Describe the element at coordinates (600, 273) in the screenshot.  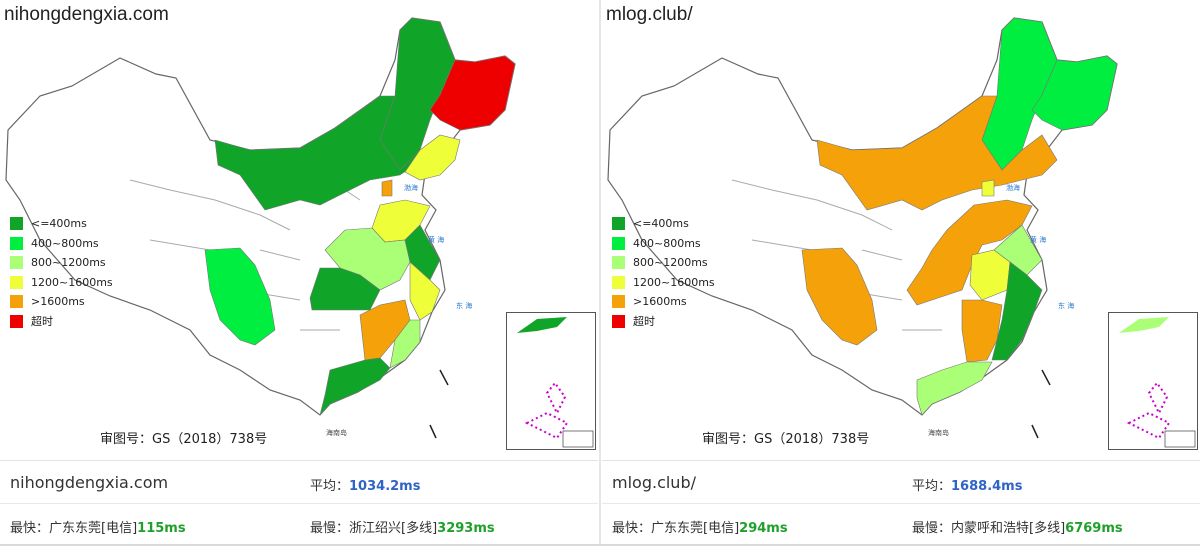
I see `panel-divider` at that location.